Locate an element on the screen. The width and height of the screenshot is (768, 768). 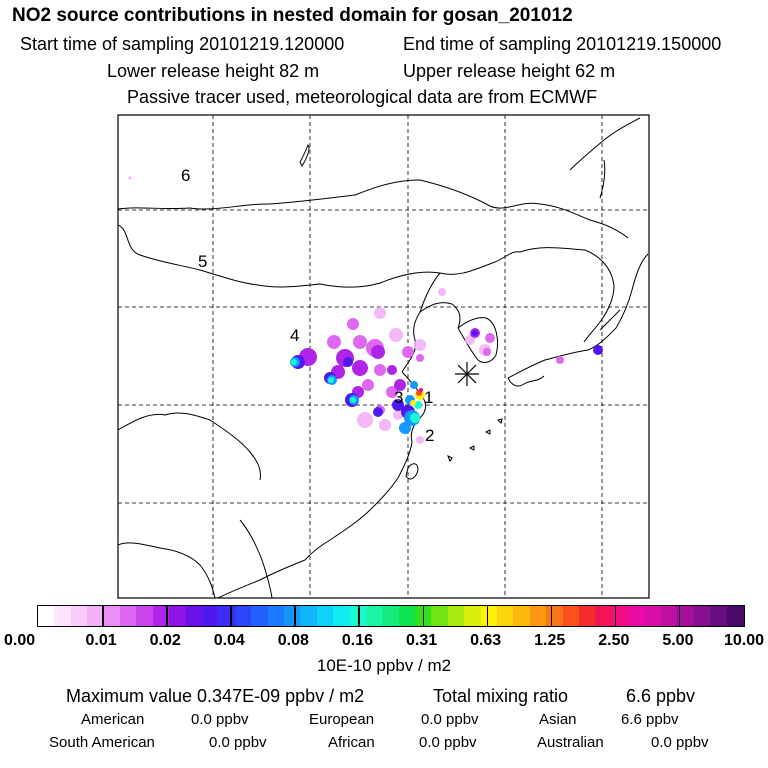
colorbar-tick-label: 0.02 is located at coordinates (165, 640).